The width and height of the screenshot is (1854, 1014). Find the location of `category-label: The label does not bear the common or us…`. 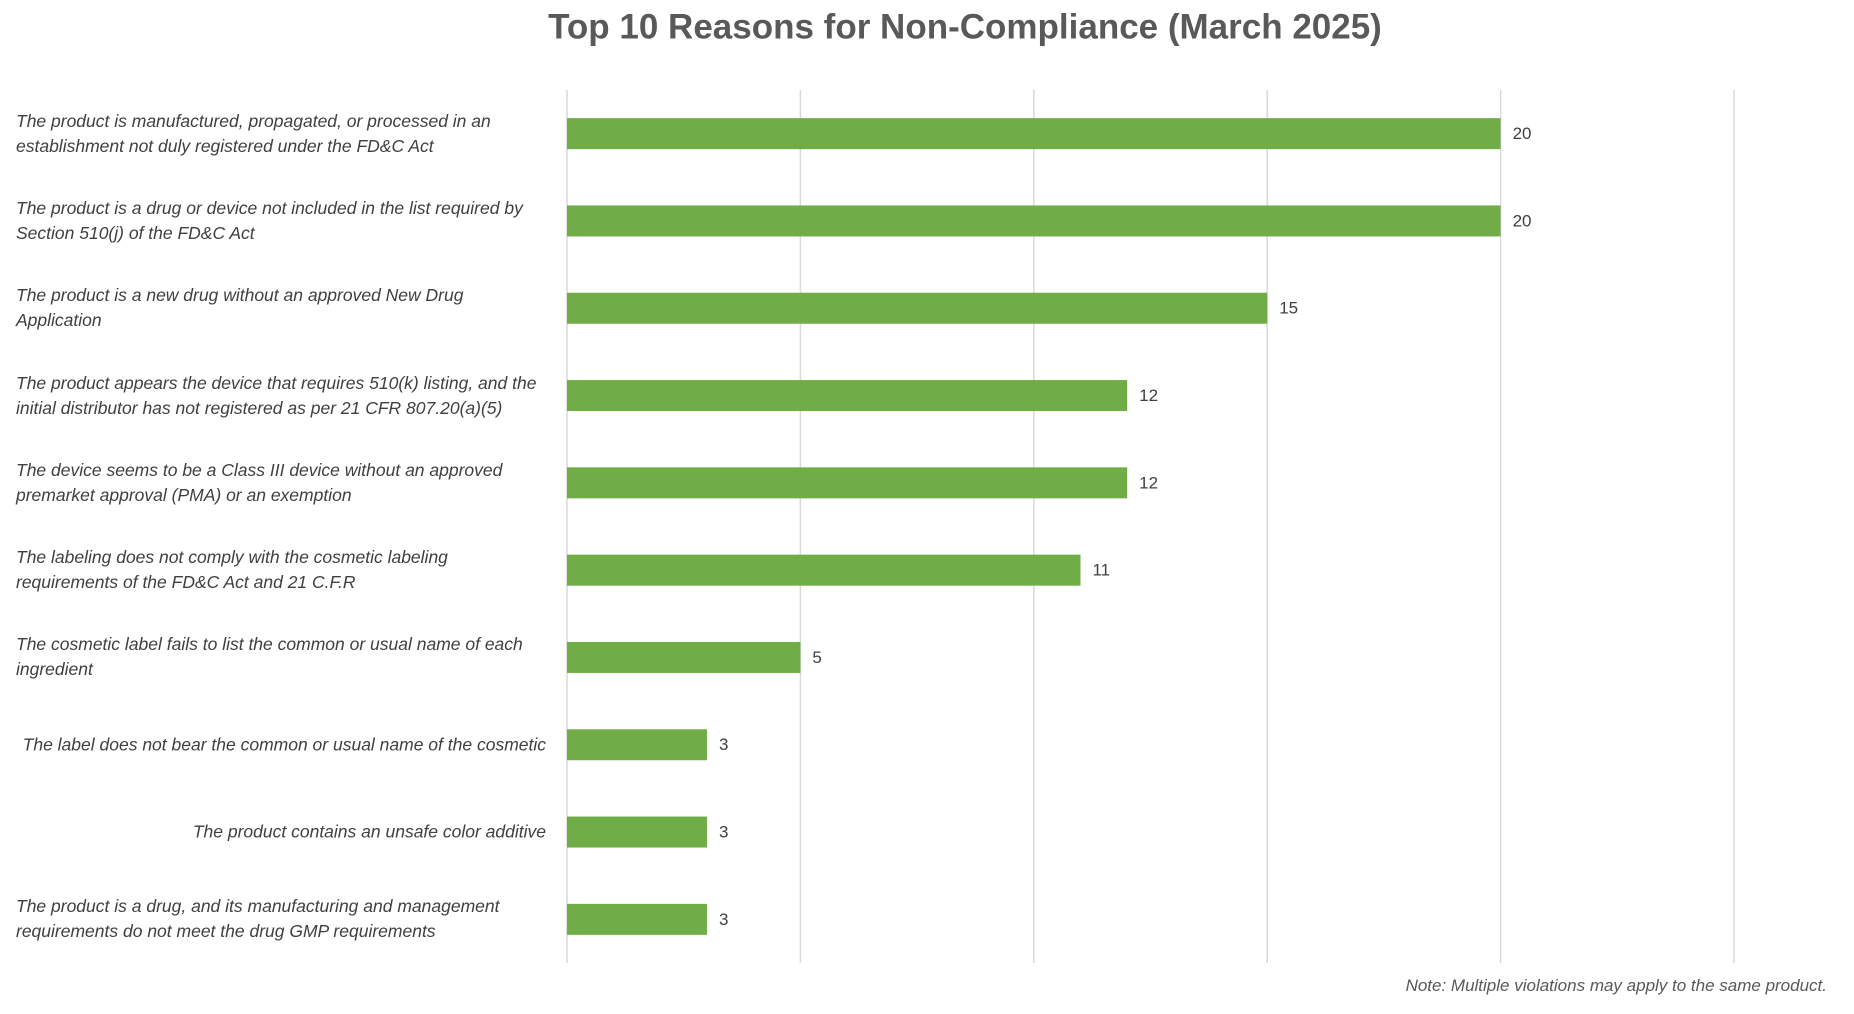

category-label: The label does not bear the common or us… is located at coordinates (284, 744).